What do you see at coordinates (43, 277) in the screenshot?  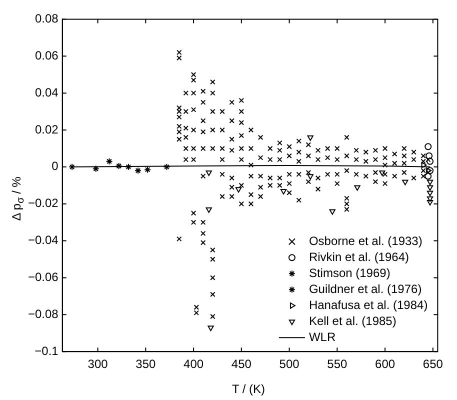 I see `y-tick-label: −0.06` at bounding box center [43, 277].